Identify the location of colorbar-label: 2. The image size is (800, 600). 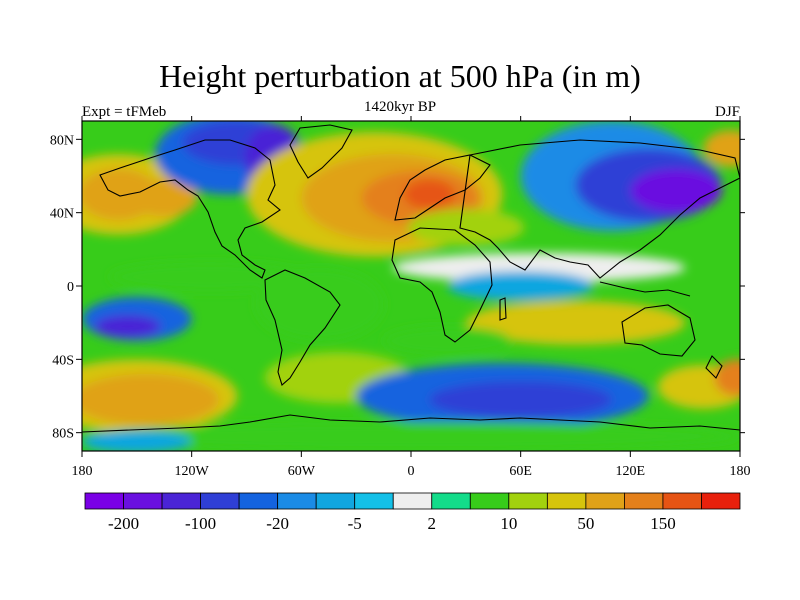
(432, 523).